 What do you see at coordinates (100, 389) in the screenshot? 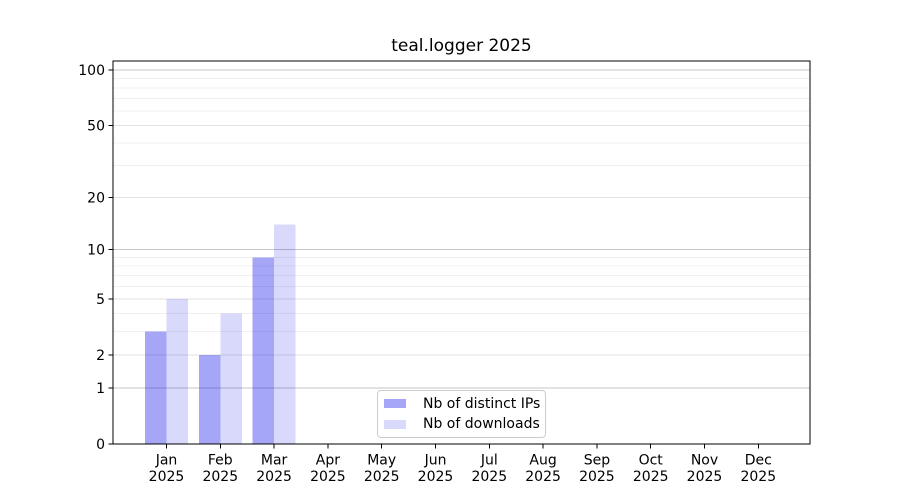
I see `y-tick-label: 1` at bounding box center [100, 389].